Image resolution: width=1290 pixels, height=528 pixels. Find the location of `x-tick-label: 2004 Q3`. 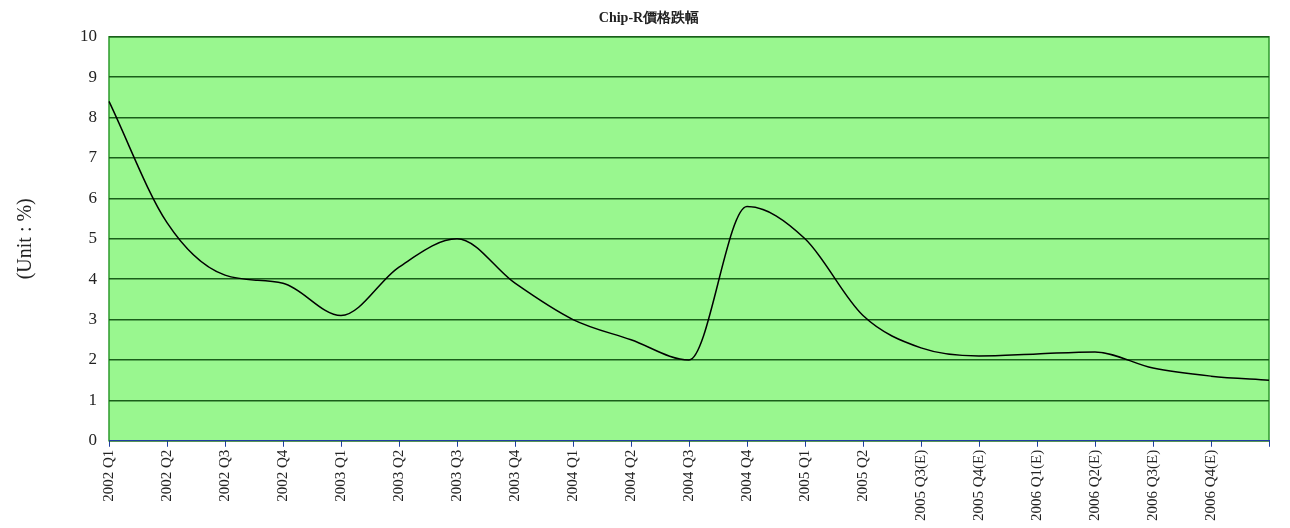

x-tick-label: 2004 Q3 is located at coordinates (687, 475).